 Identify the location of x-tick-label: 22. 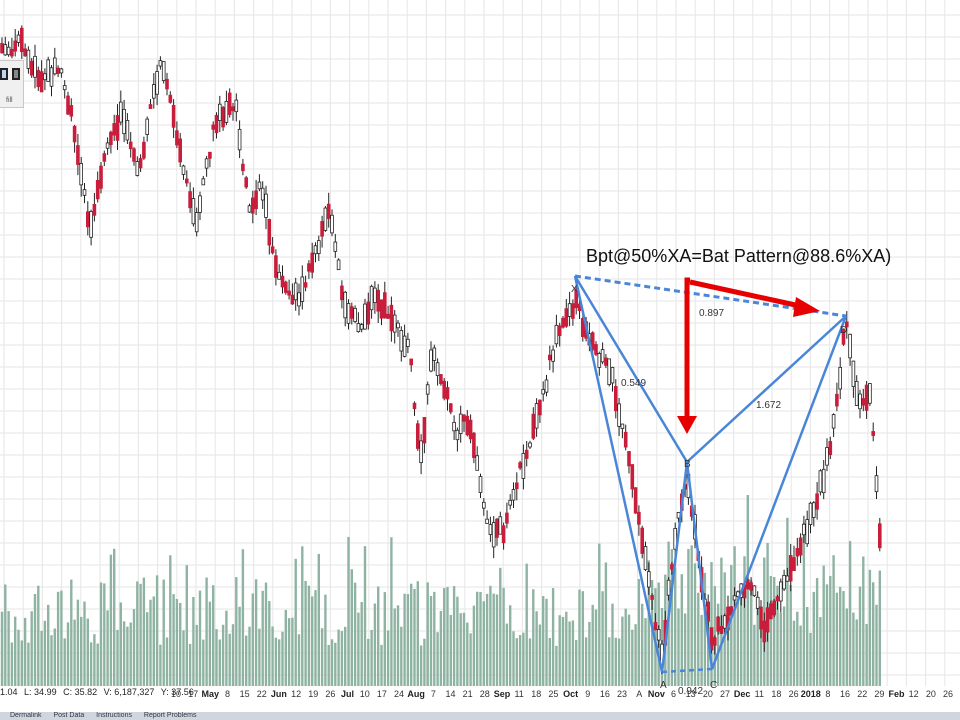
(262, 694).